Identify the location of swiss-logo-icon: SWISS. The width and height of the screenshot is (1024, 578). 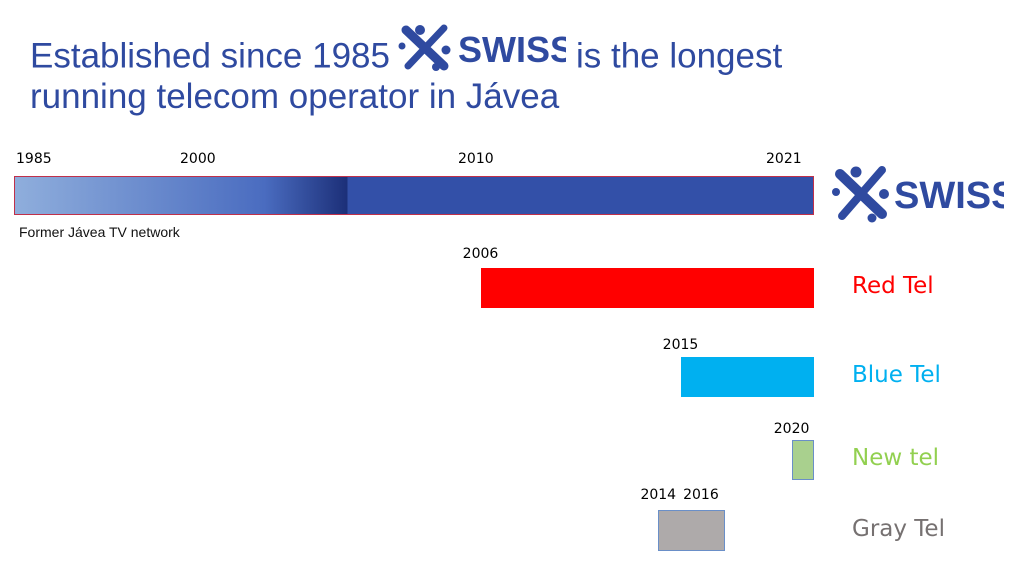
(486, 47).